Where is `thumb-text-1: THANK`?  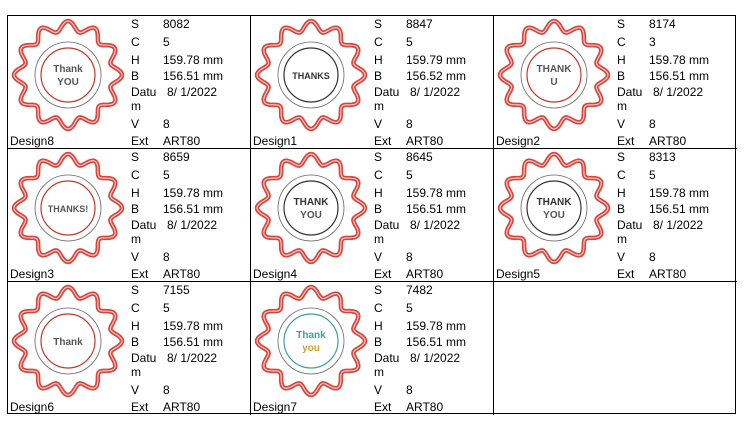 thumb-text-1: THANK is located at coordinates (555, 69).